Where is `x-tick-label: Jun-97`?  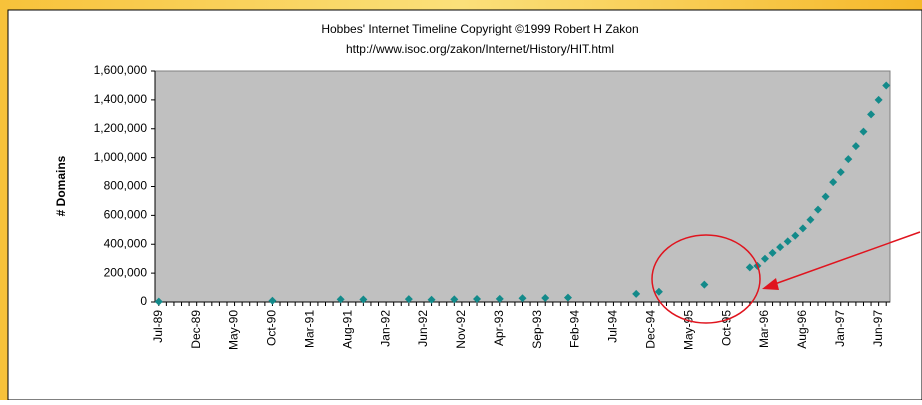
x-tick-label: Jun-97 is located at coordinates (878, 328).